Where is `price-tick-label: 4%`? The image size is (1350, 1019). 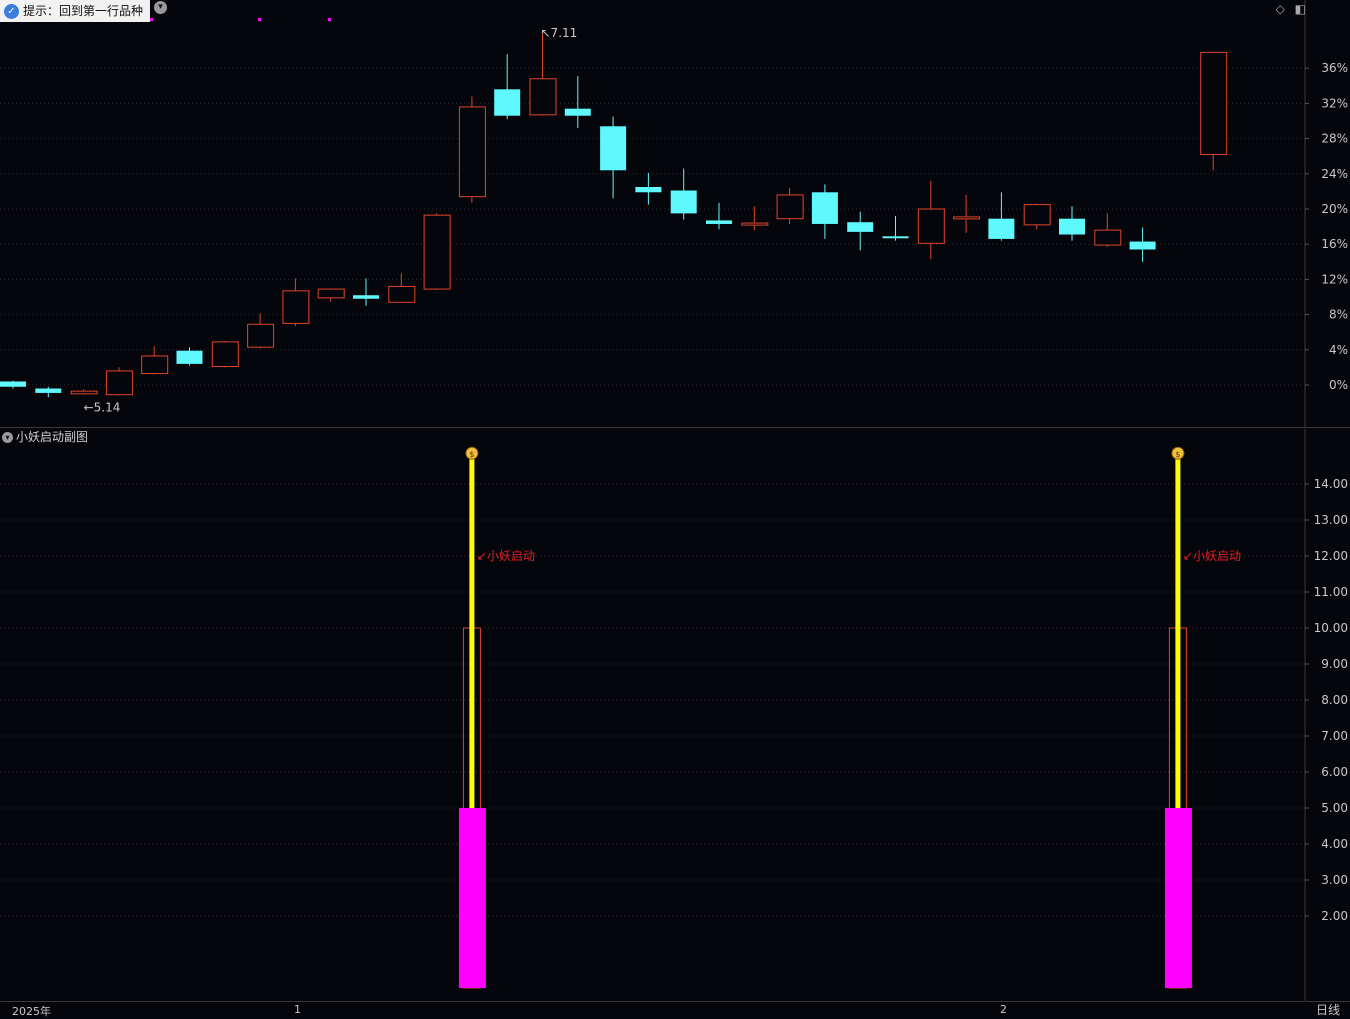 price-tick-label: 4% is located at coordinates (1338, 350).